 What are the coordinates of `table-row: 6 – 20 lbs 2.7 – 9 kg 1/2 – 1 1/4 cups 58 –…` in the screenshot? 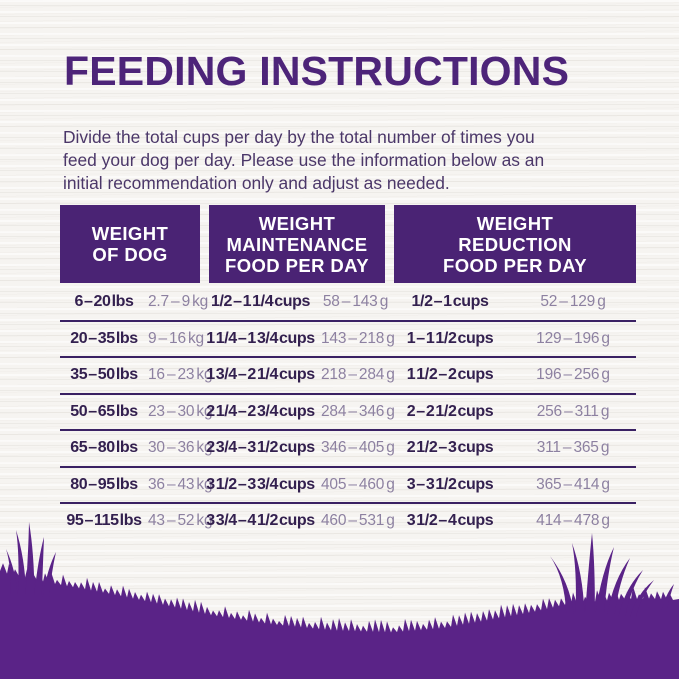 It's located at (348, 302).